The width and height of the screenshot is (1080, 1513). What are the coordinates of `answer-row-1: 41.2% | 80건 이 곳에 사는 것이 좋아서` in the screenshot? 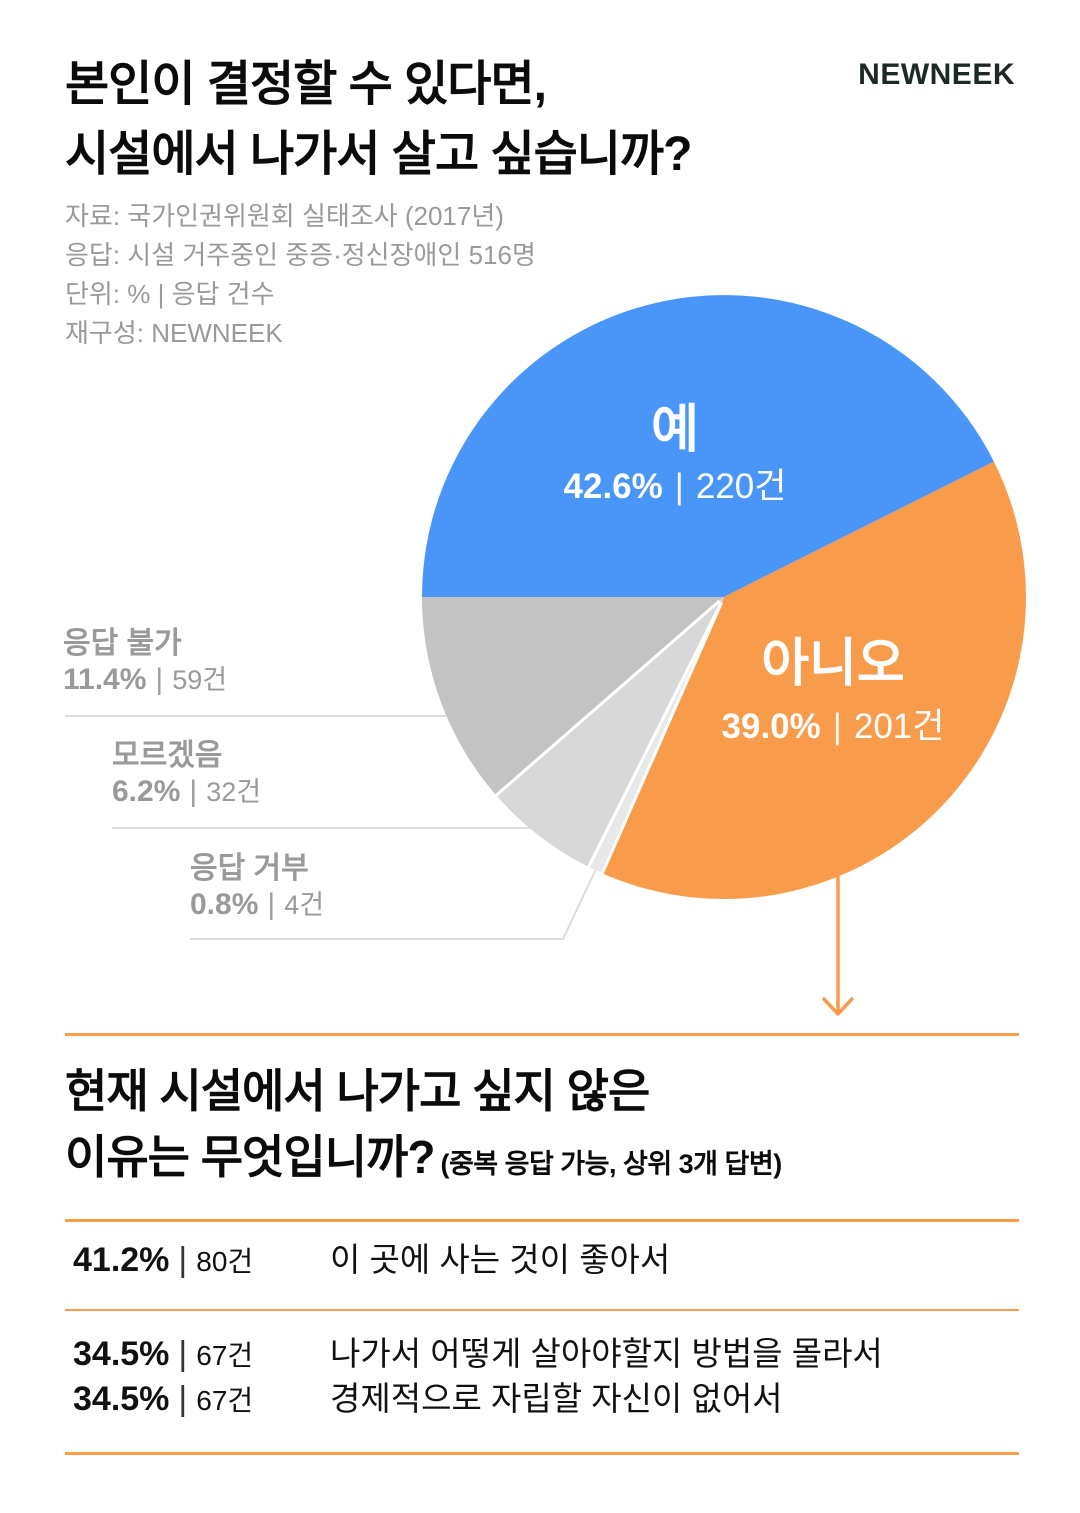 It's located at (546, 1261).